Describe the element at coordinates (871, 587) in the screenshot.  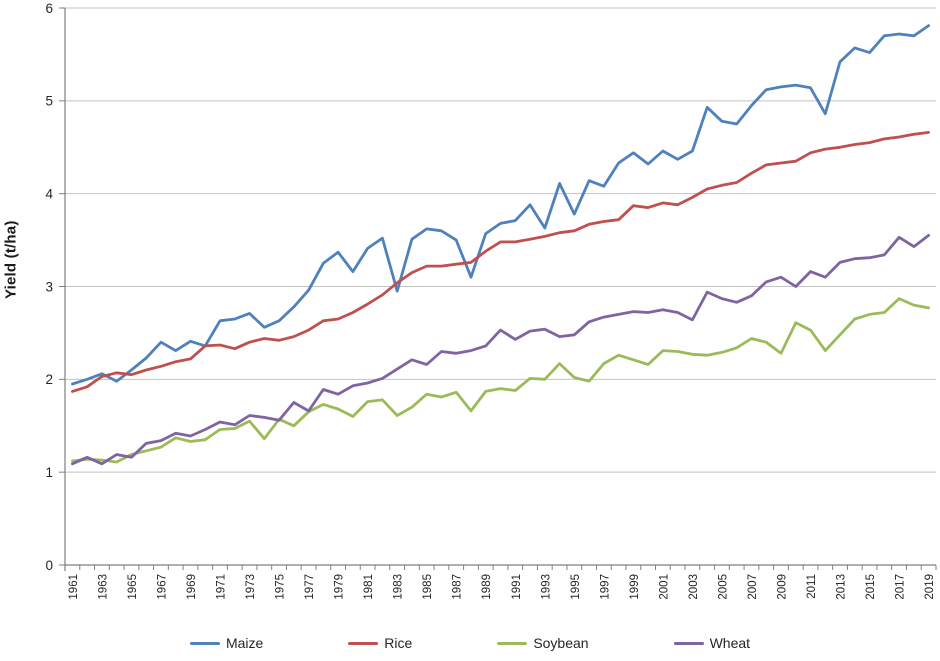
I see `x-axis-tick-label: 2015` at that location.